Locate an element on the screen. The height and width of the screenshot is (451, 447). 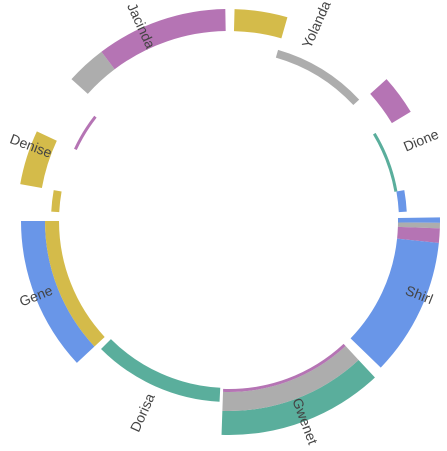
node-label-yolanda: Yolanda is located at coordinates (316, 25).